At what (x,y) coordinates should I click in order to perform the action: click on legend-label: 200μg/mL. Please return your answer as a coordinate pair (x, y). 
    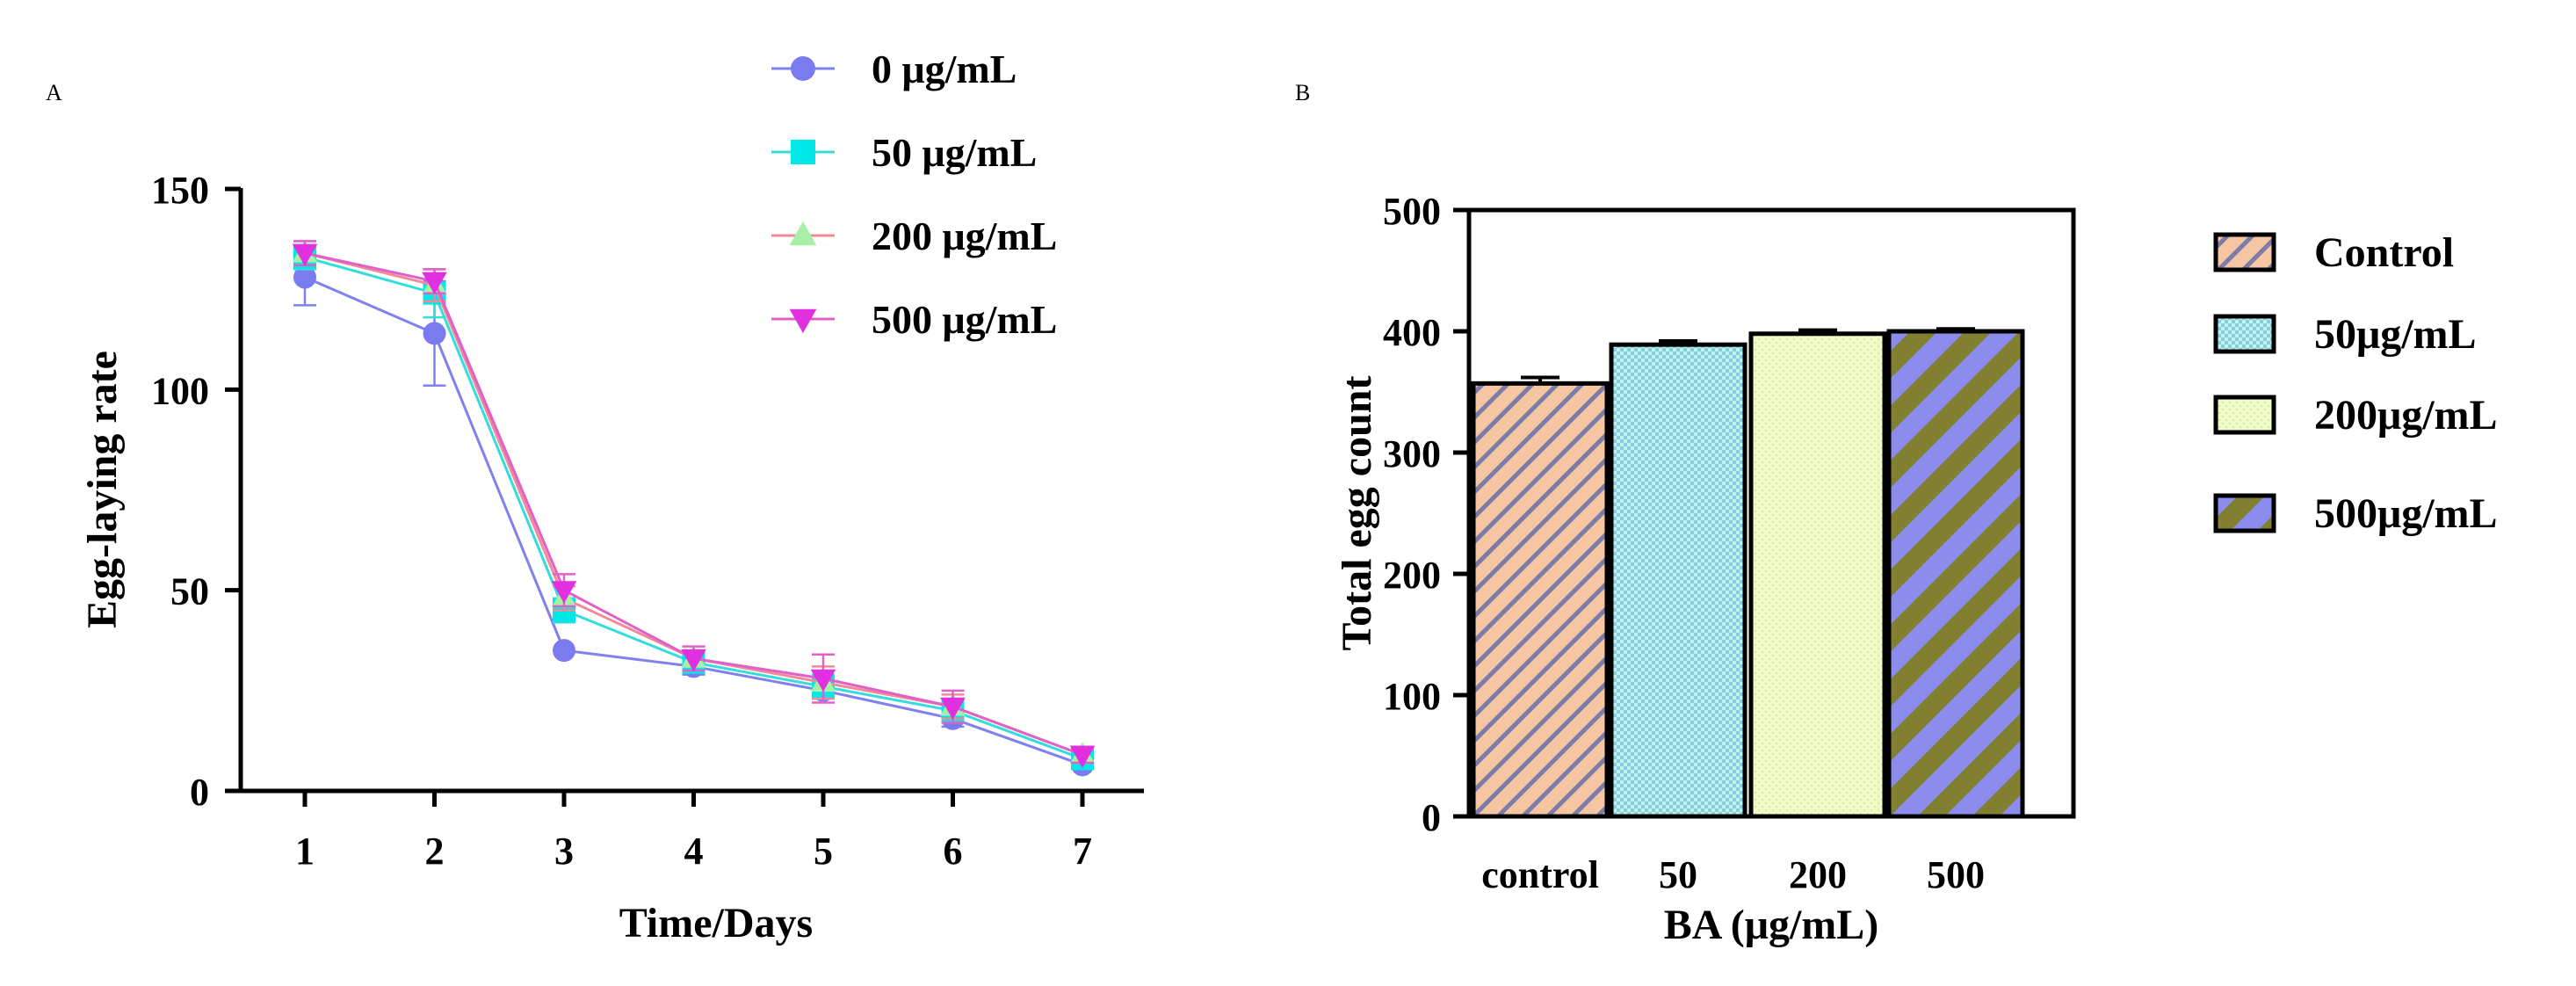
    Looking at the image, I should click on (2406, 415).